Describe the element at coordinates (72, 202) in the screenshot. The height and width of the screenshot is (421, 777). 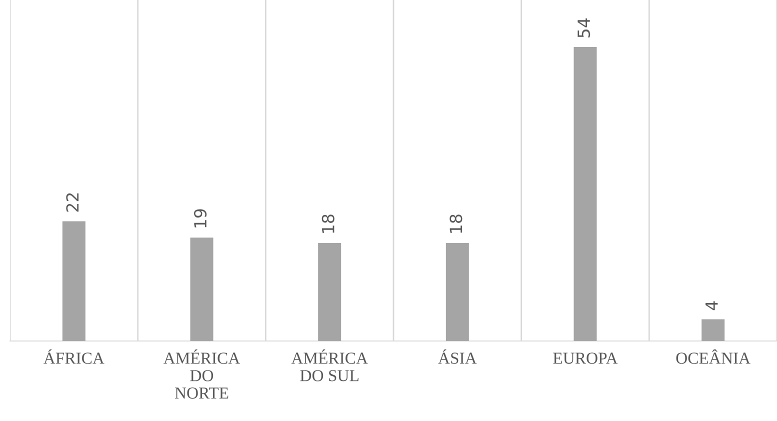
I see `data-label: 22` at that location.